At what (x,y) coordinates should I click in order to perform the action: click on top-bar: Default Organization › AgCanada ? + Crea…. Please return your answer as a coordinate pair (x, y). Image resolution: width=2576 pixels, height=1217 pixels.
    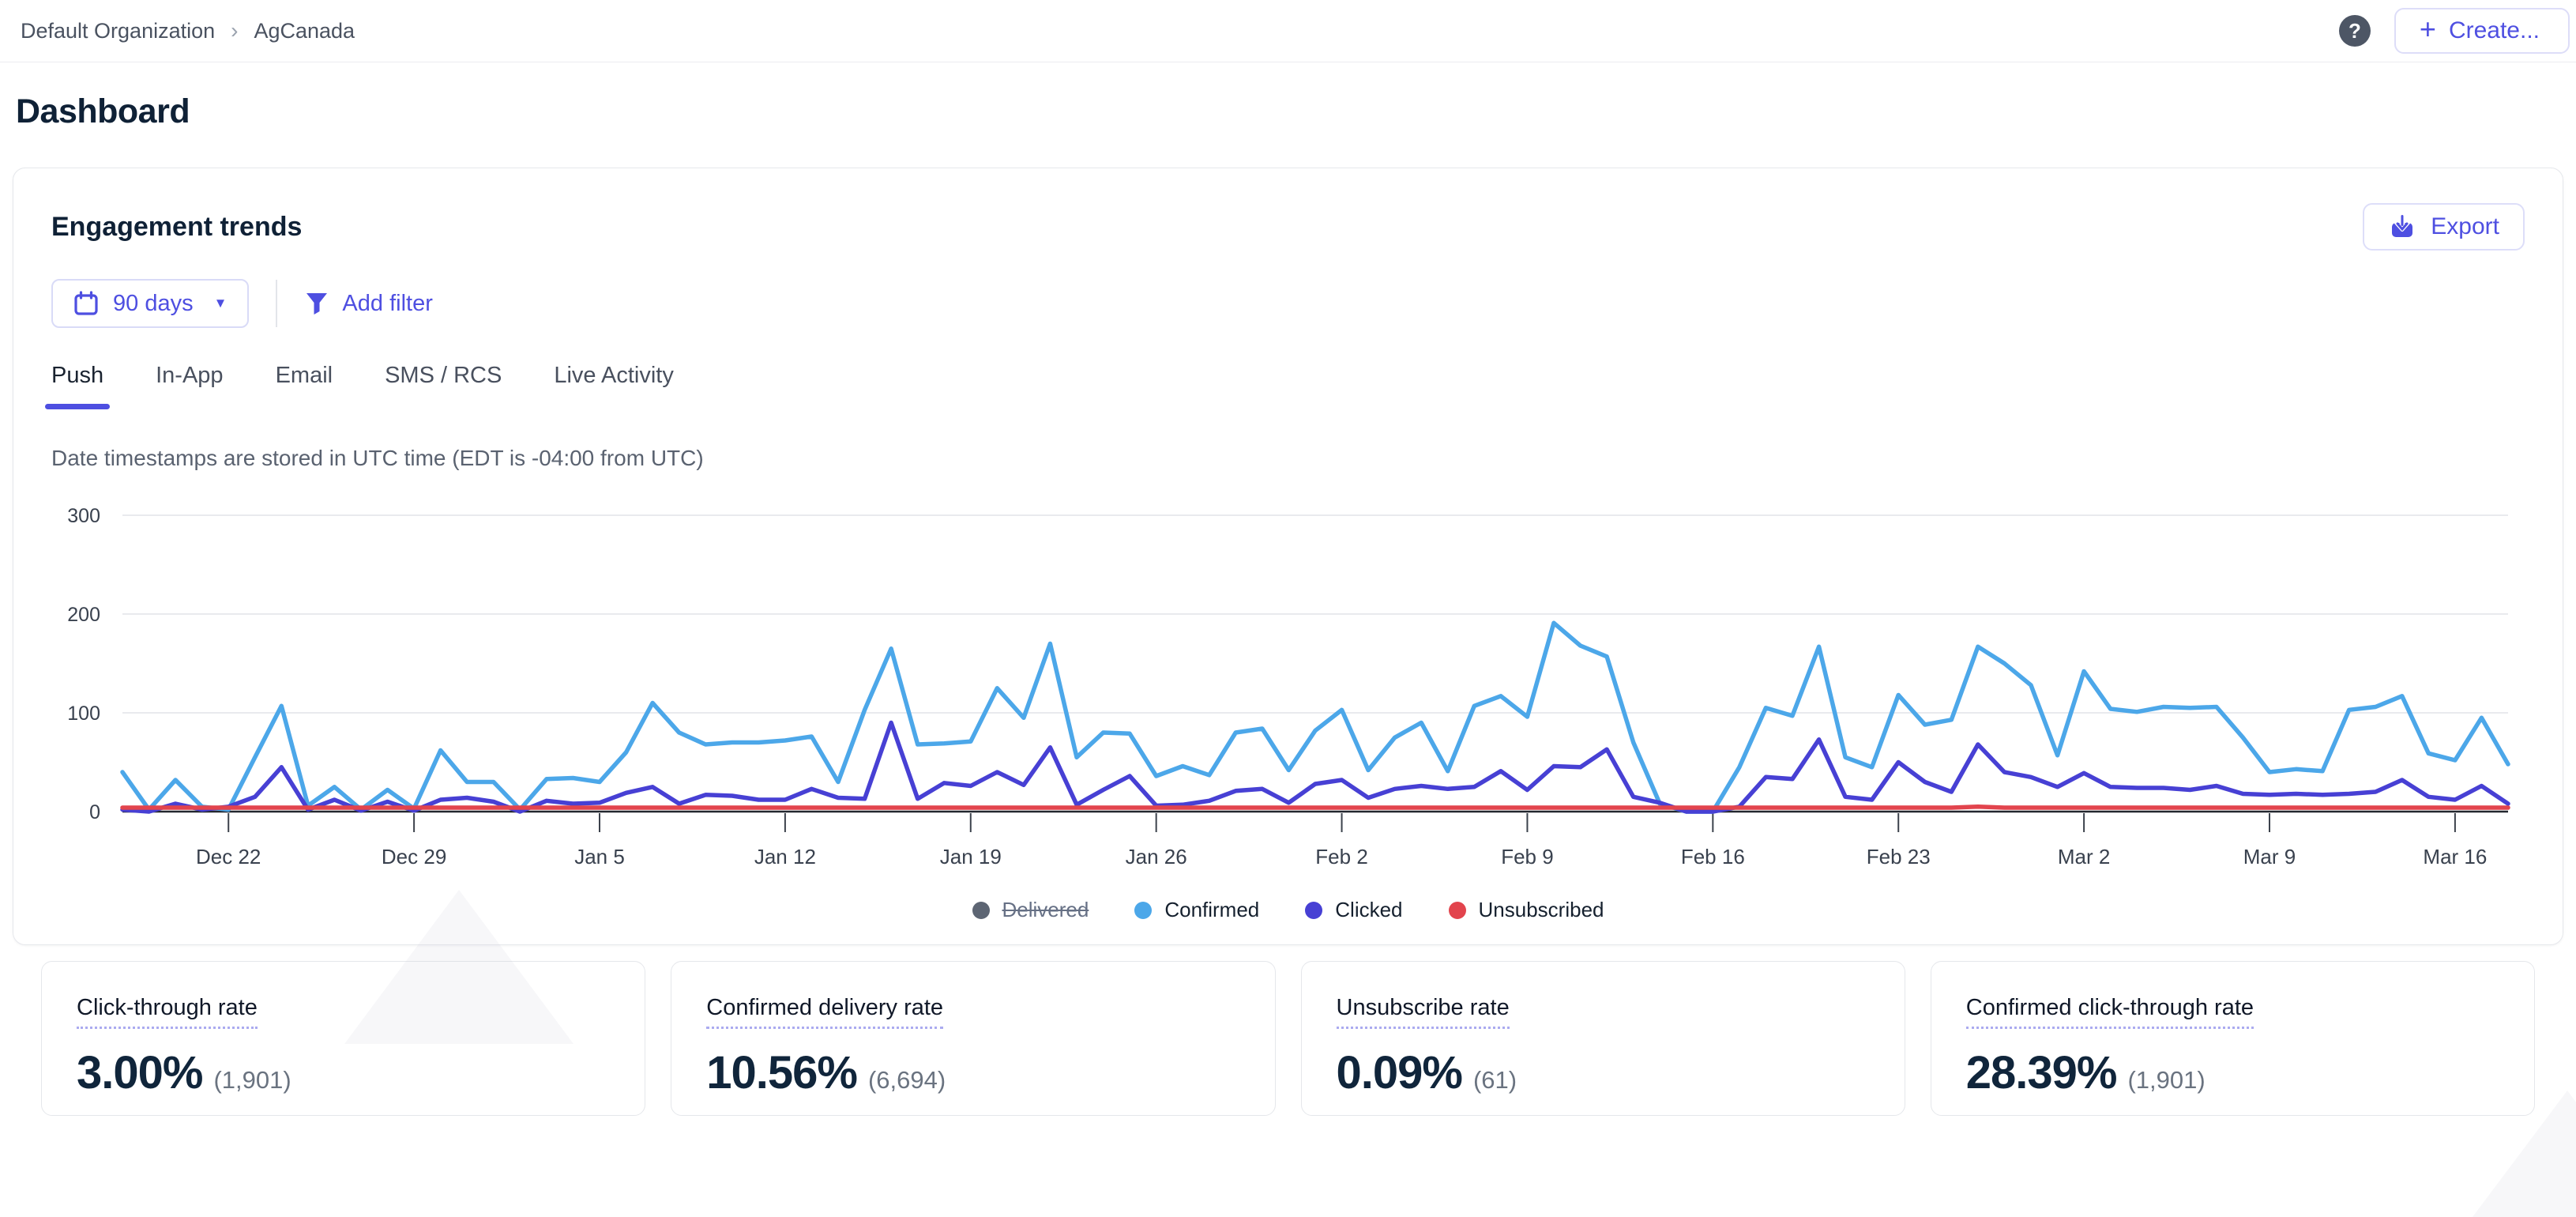
    Looking at the image, I should click on (1288, 31).